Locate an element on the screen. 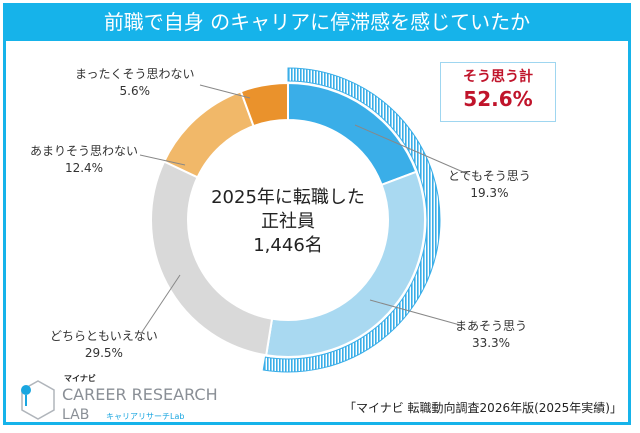  label-very-much: とてもそう思う 19.3% is located at coordinates (489, 184).